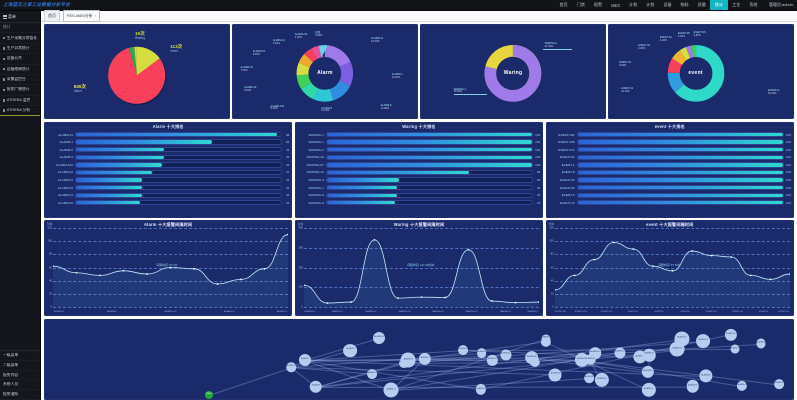 This screenshot has height=400, width=797. Describe the element at coordinates (49, 228) in the screenshot. I see `y-tick-label: 120` at that location.